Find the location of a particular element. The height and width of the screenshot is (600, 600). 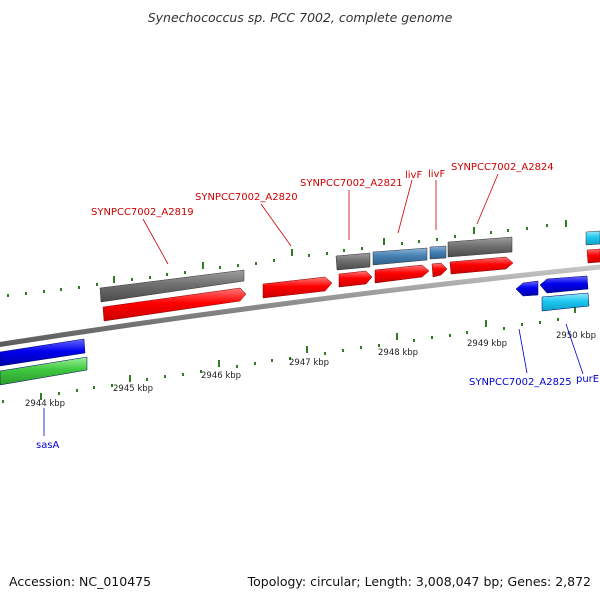

forward-tick-row is located at coordinates (287, 258).